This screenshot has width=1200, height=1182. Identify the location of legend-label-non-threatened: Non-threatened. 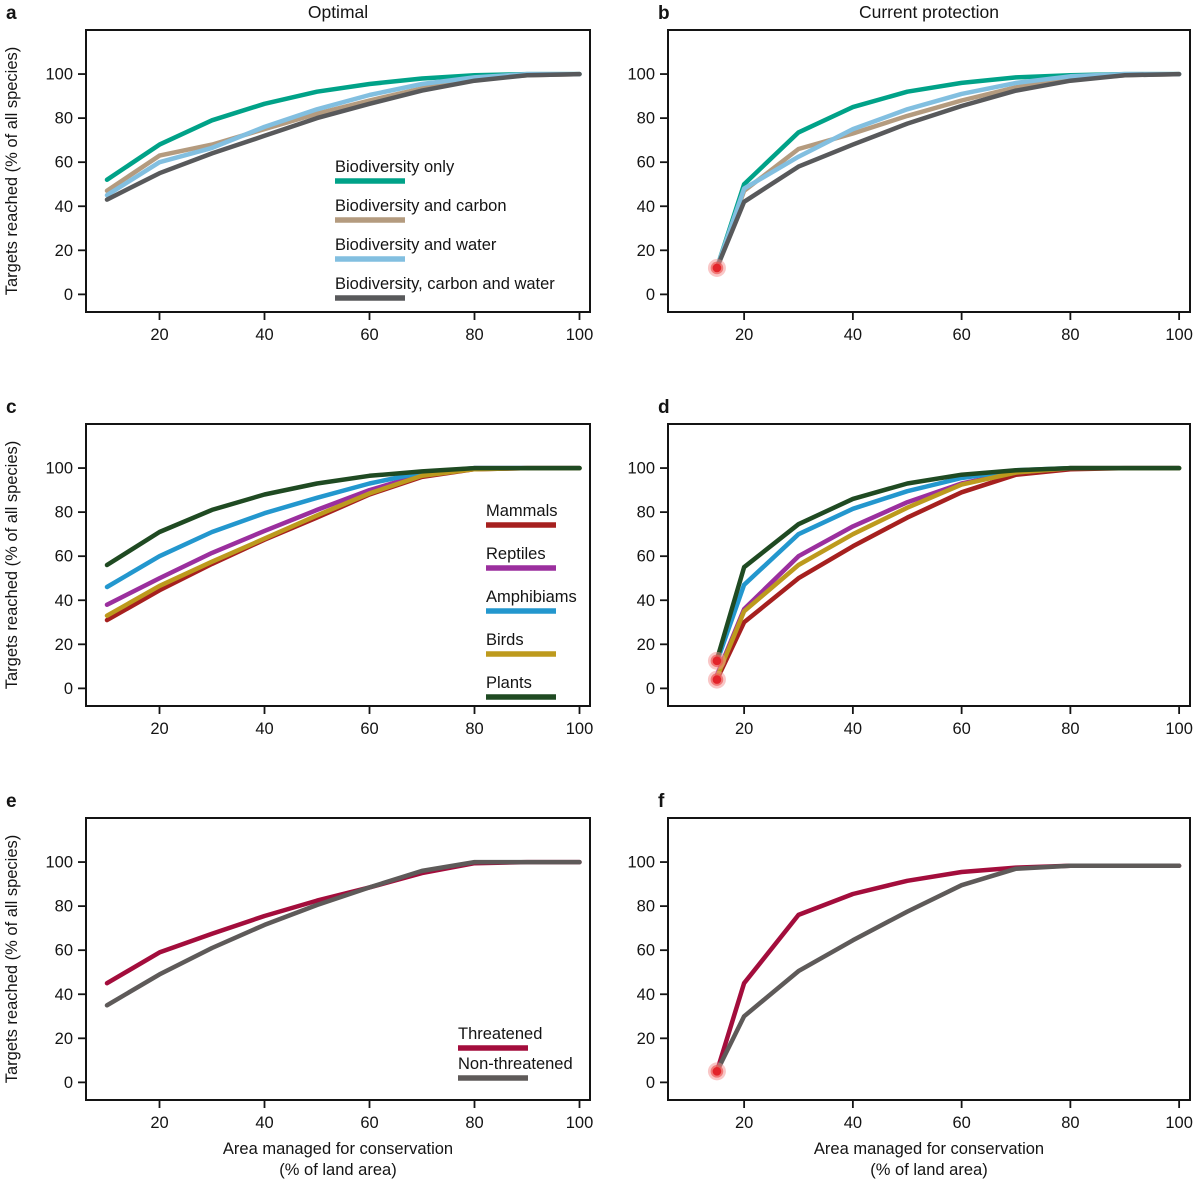
(515, 1064).